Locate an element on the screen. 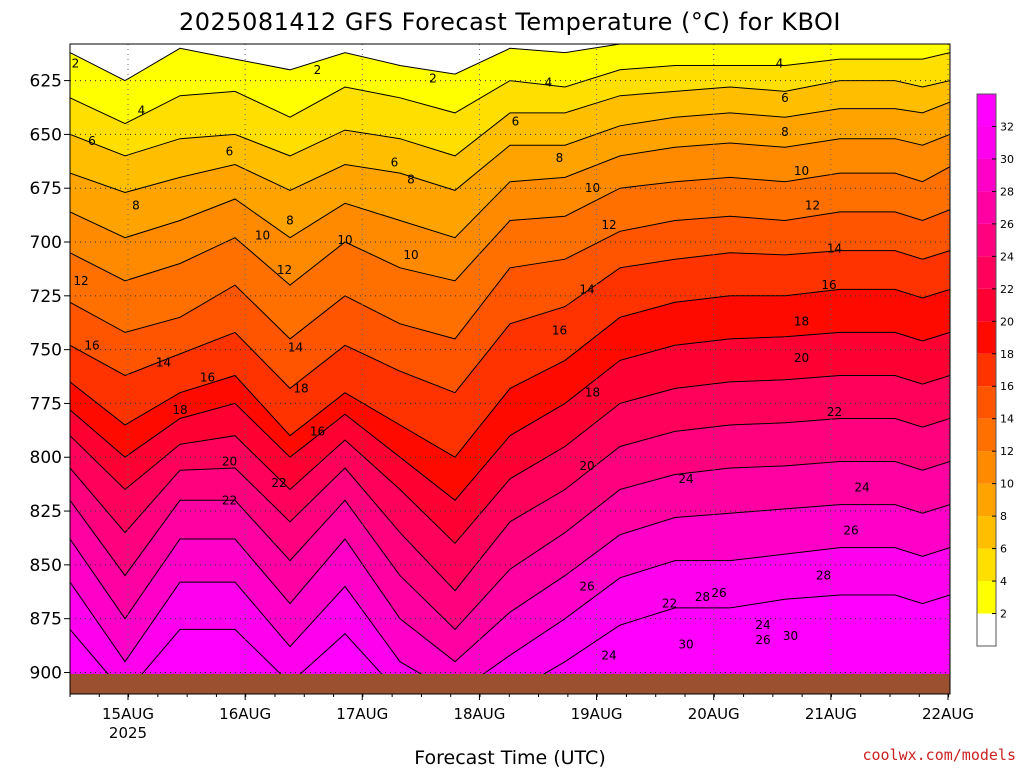  x-tick-label: 18AUG is located at coordinates (479, 714).